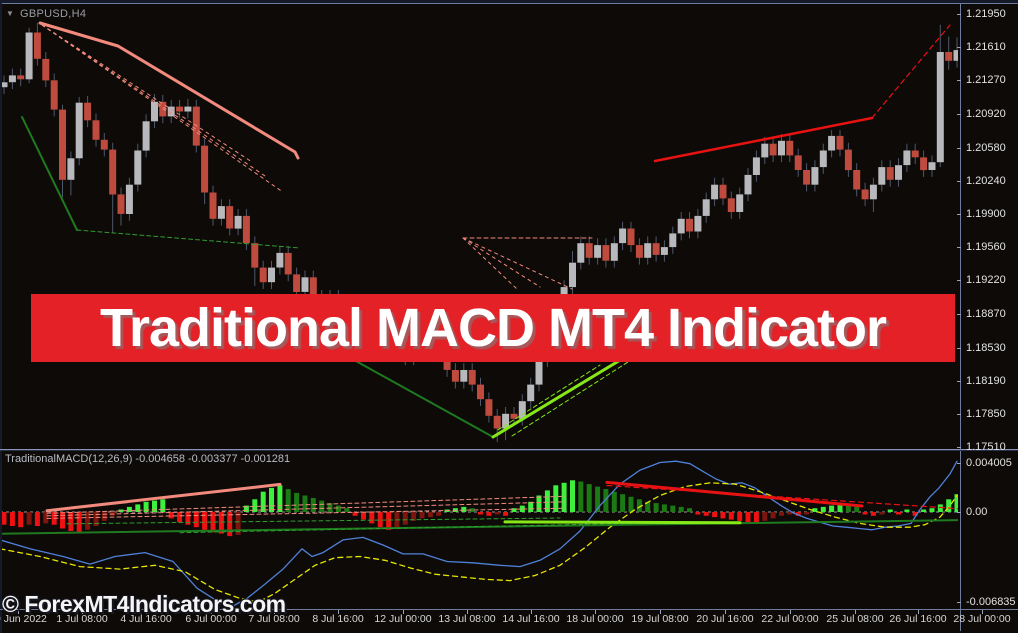  What do you see at coordinates (982, 619) in the screenshot?
I see `time-label: 28 Jul 00:00` at bounding box center [982, 619].